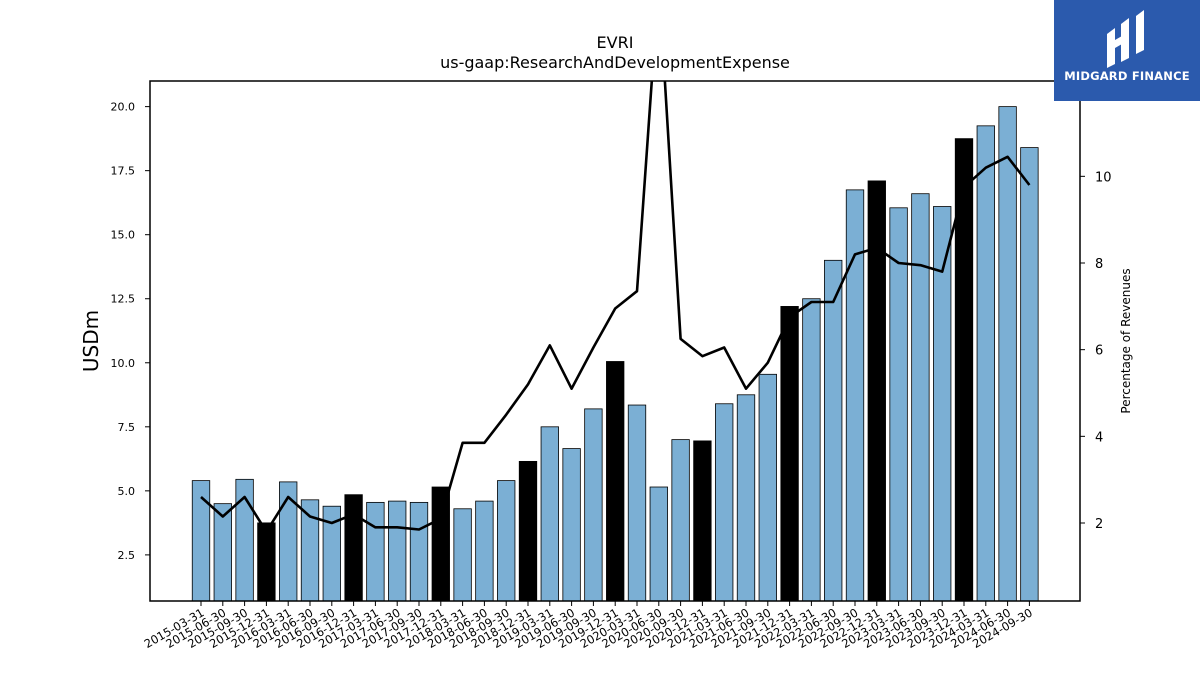 The width and height of the screenshot is (1200, 675). What do you see at coordinates (123, 235) in the screenshot?
I see `y-tick-label: 15.0` at bounding box center [123, 235].